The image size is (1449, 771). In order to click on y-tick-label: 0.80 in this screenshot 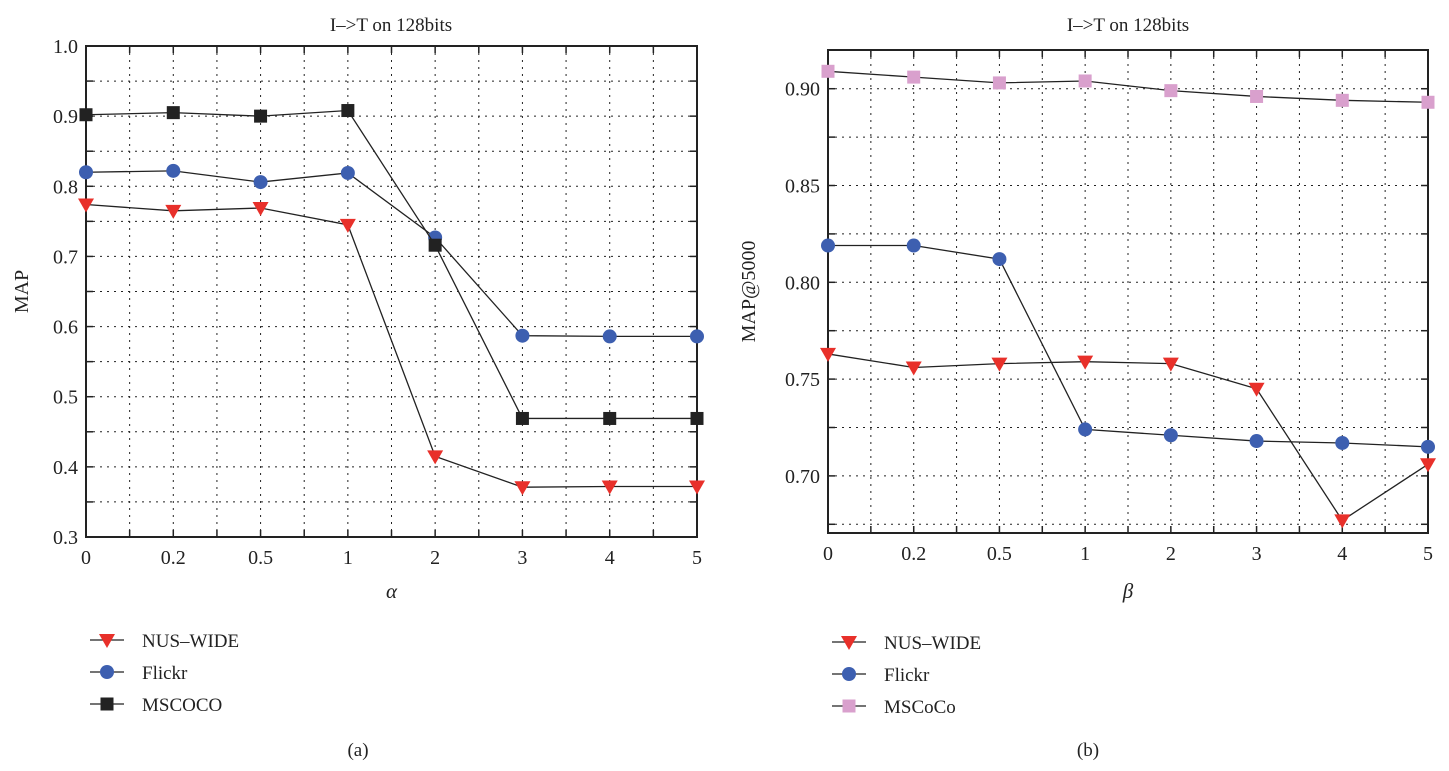, I will do `click(802, 283)`.